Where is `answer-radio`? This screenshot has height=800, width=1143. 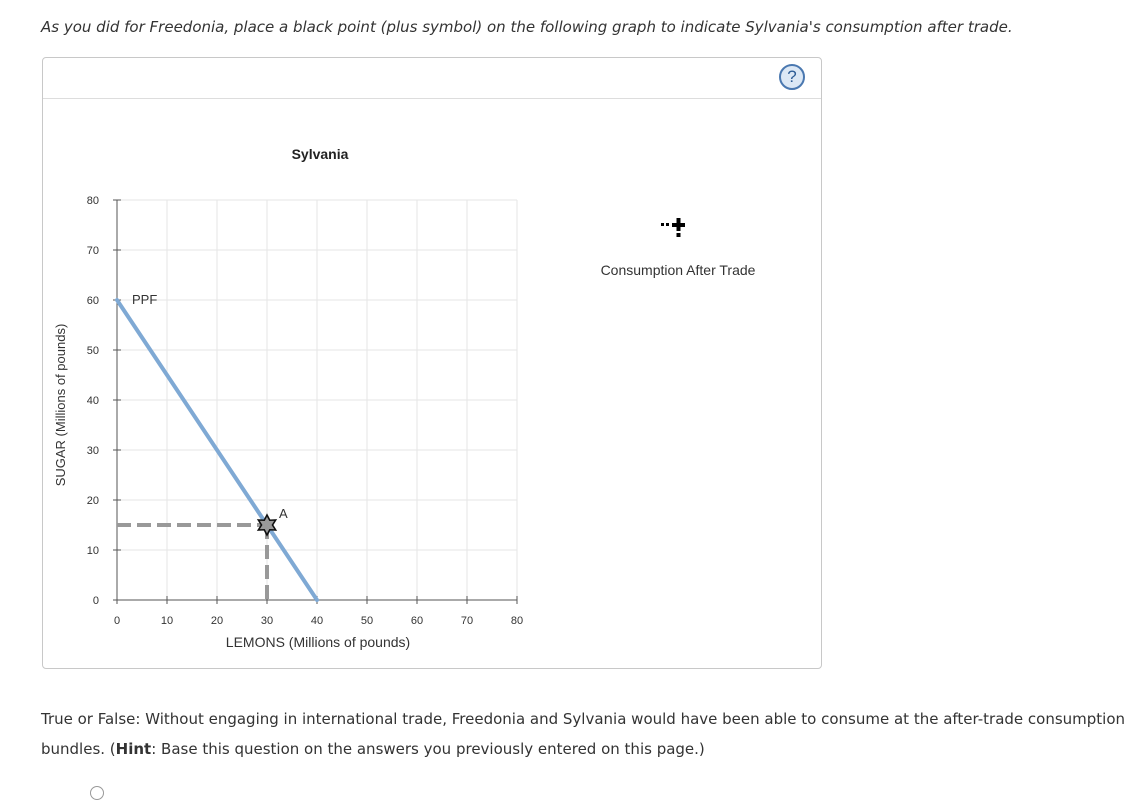 answer-radio is located at coordinates (97, 793).